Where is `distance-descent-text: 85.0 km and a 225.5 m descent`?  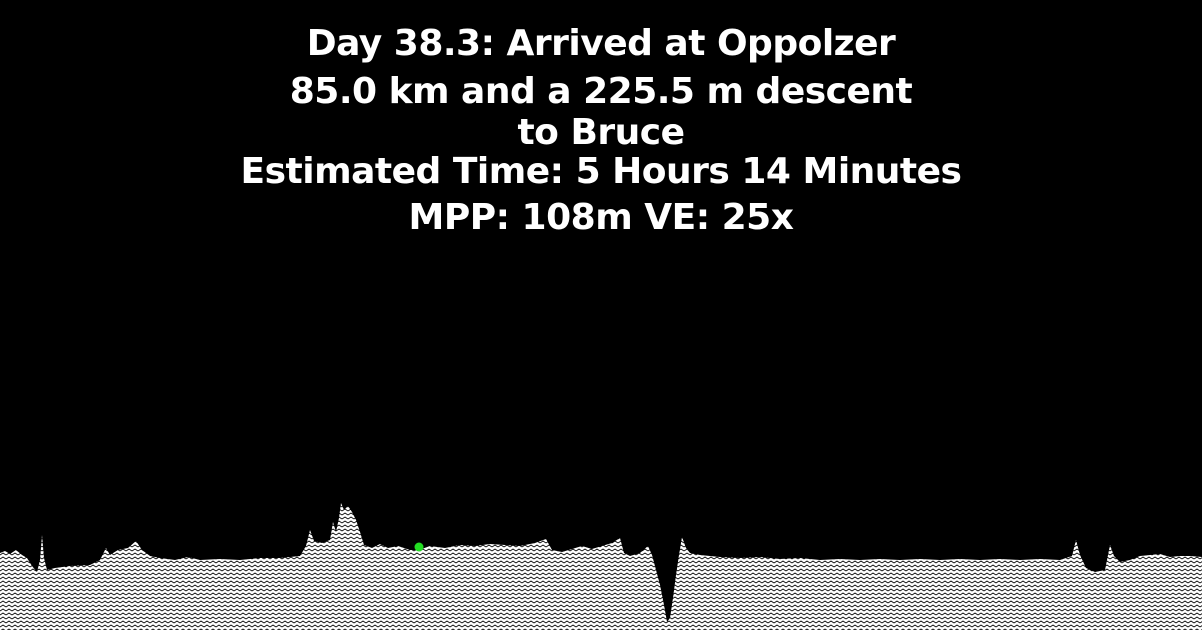
distance-descent-text: 85.0 km and a 225.5 m descent is located at coordinates (601, 91).